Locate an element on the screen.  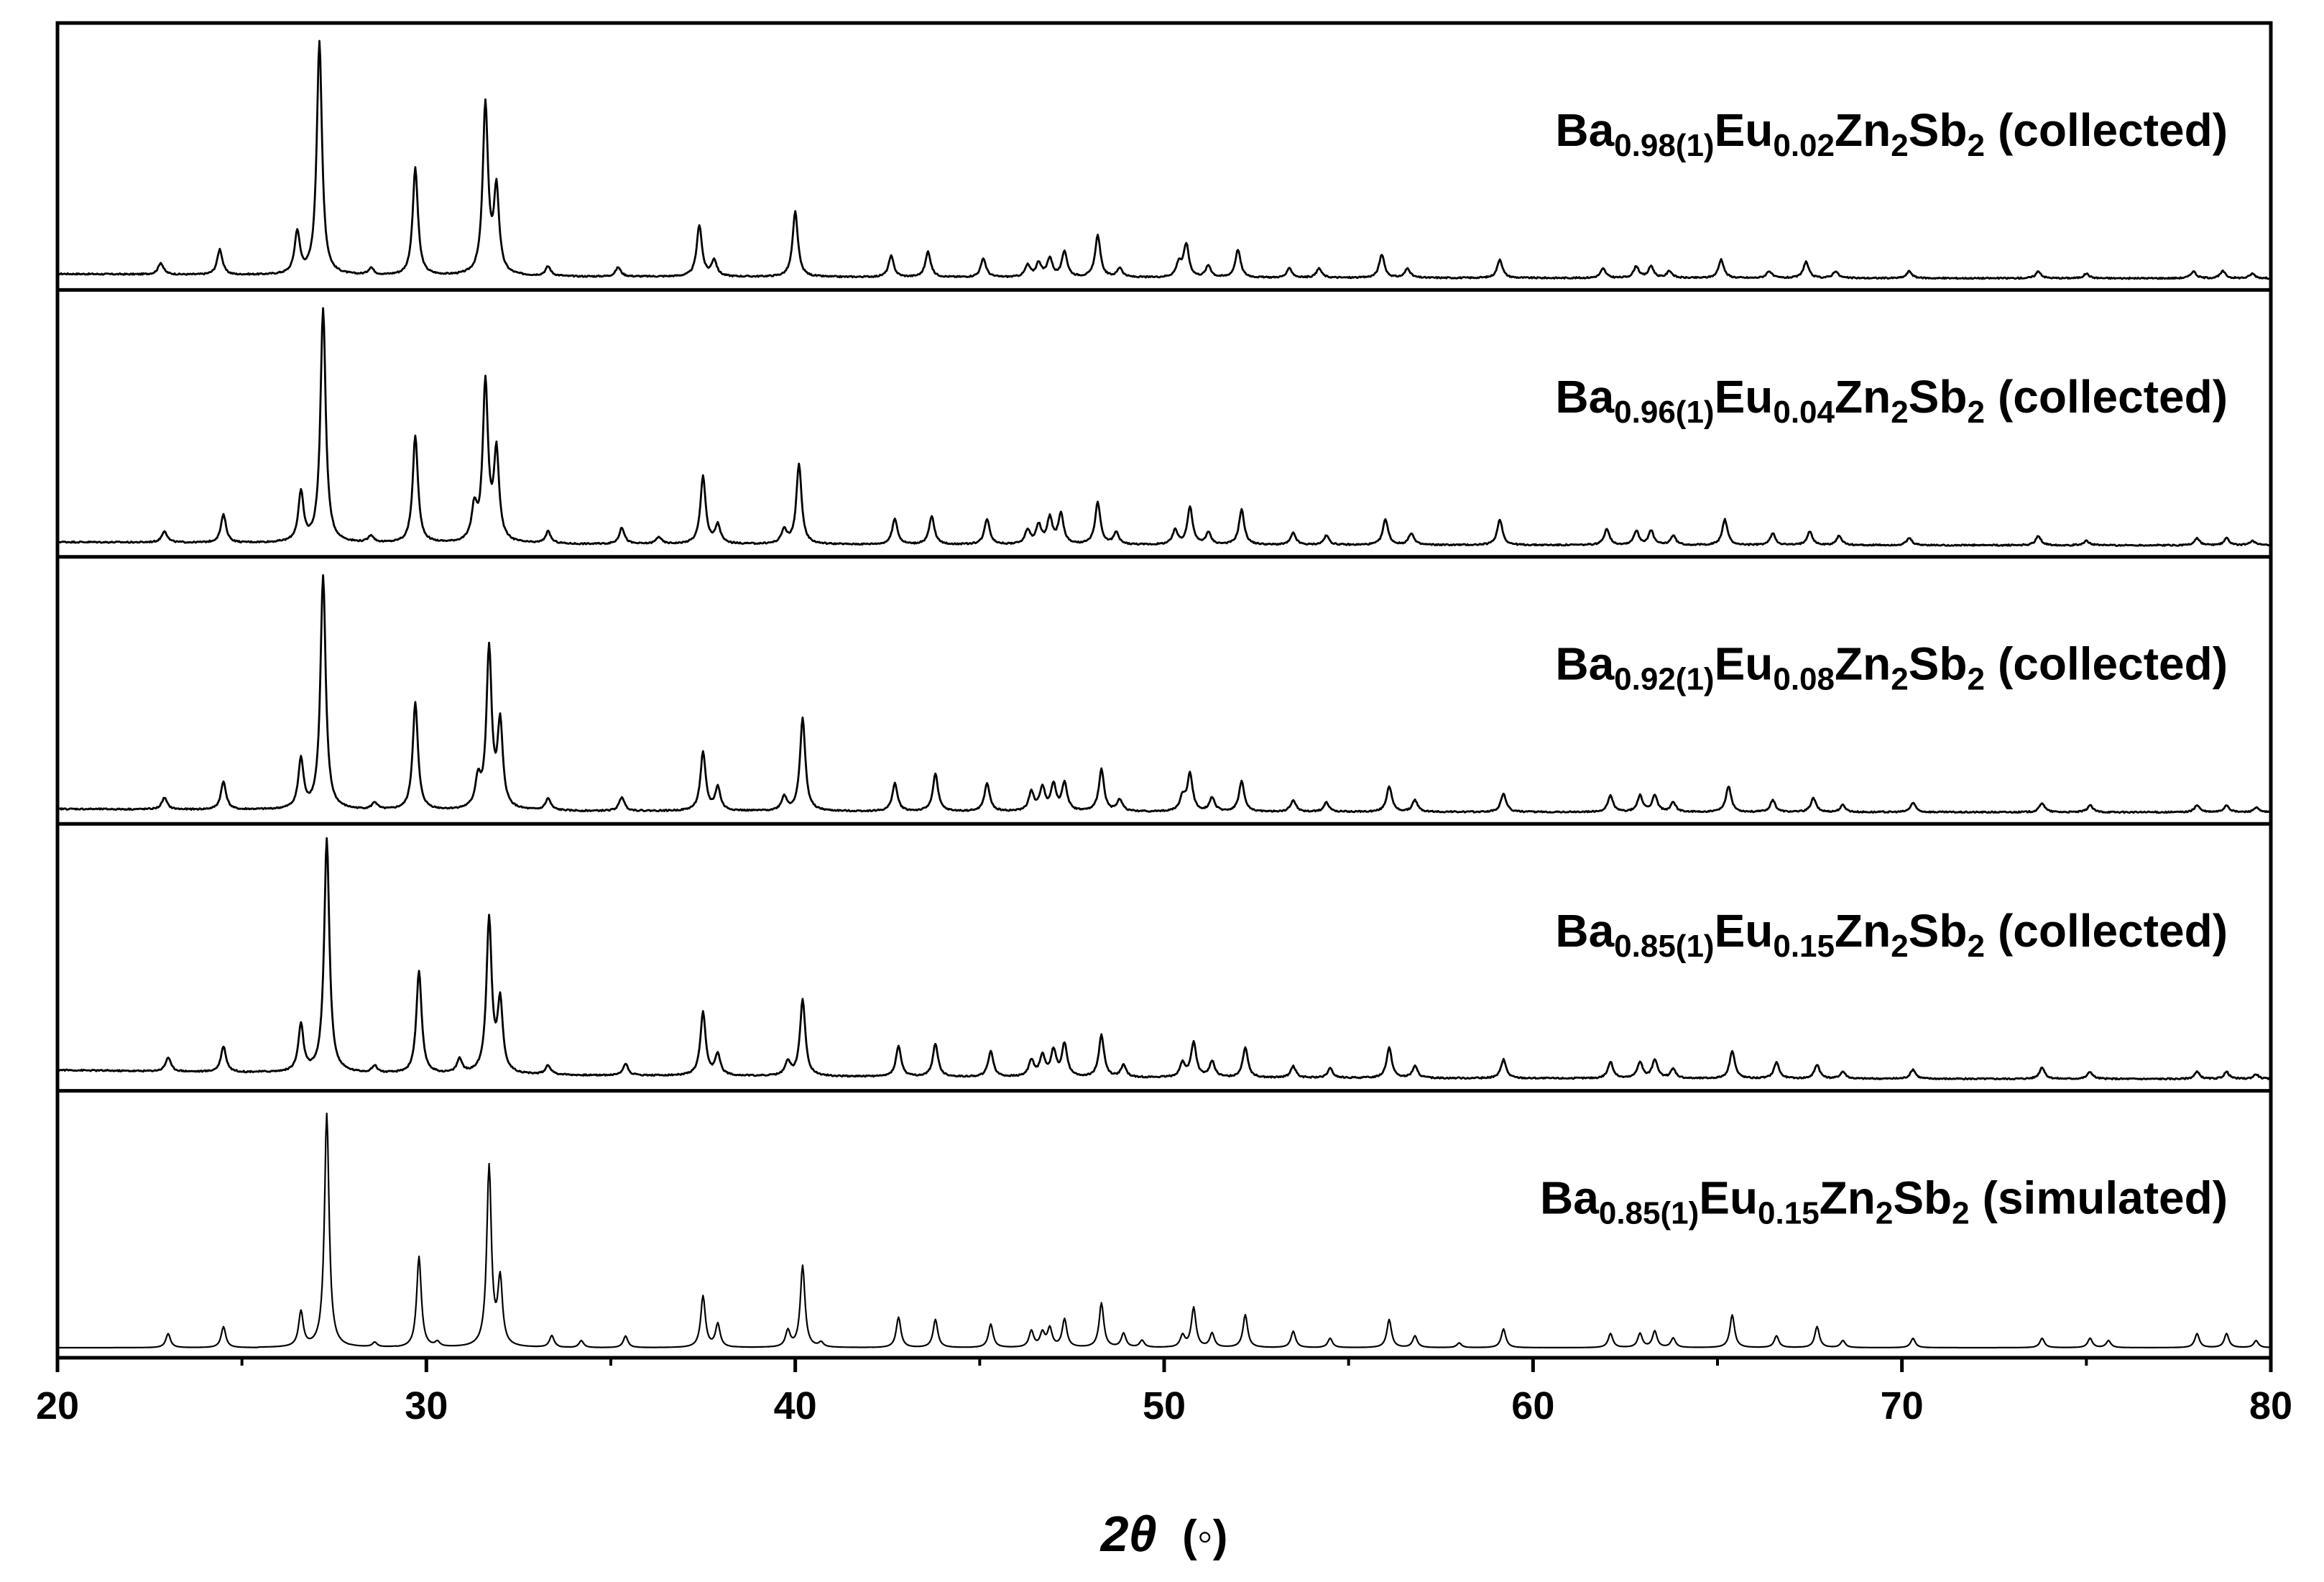
label-subscript: 0.92(1) is located at coordinates (1664, 679).